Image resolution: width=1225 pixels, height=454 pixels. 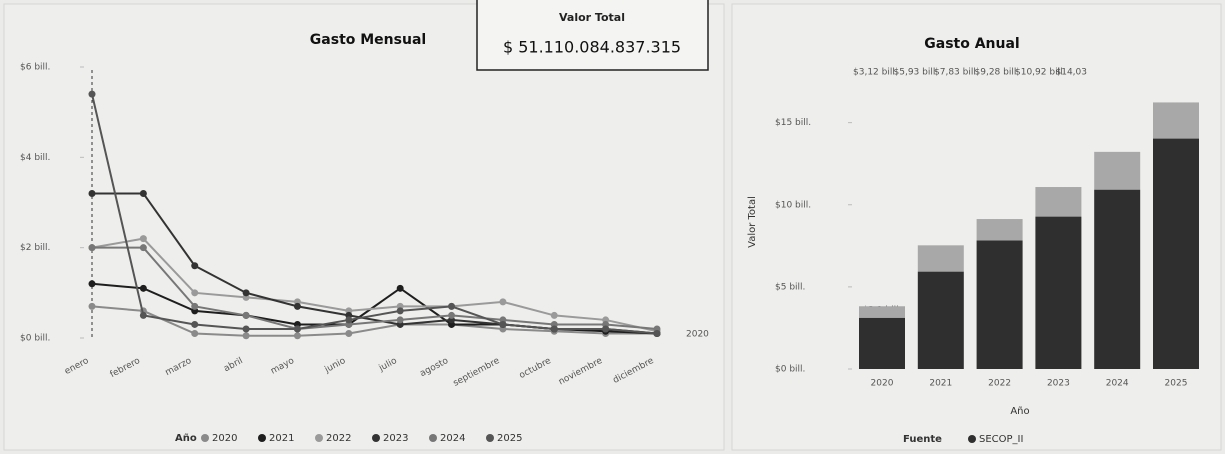 I want to click on legend-label: 2022, so click(x=338, y=438).